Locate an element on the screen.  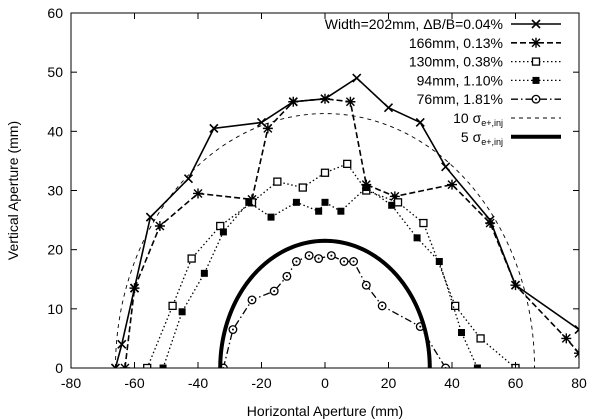
legend-label: 5 σe+,inj is located at coordinates (482, 138).